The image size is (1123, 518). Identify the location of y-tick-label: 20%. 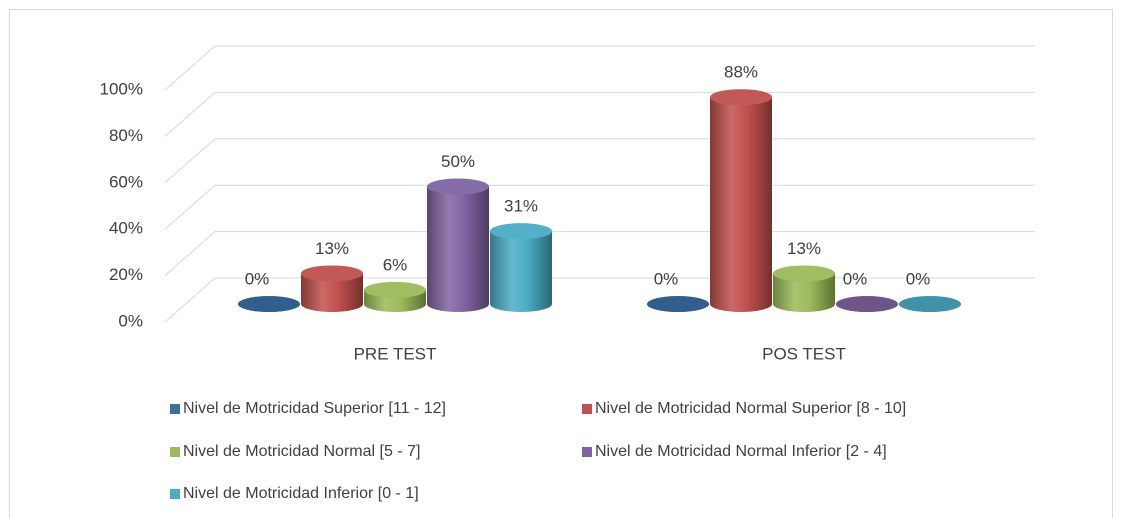
(126, 274).